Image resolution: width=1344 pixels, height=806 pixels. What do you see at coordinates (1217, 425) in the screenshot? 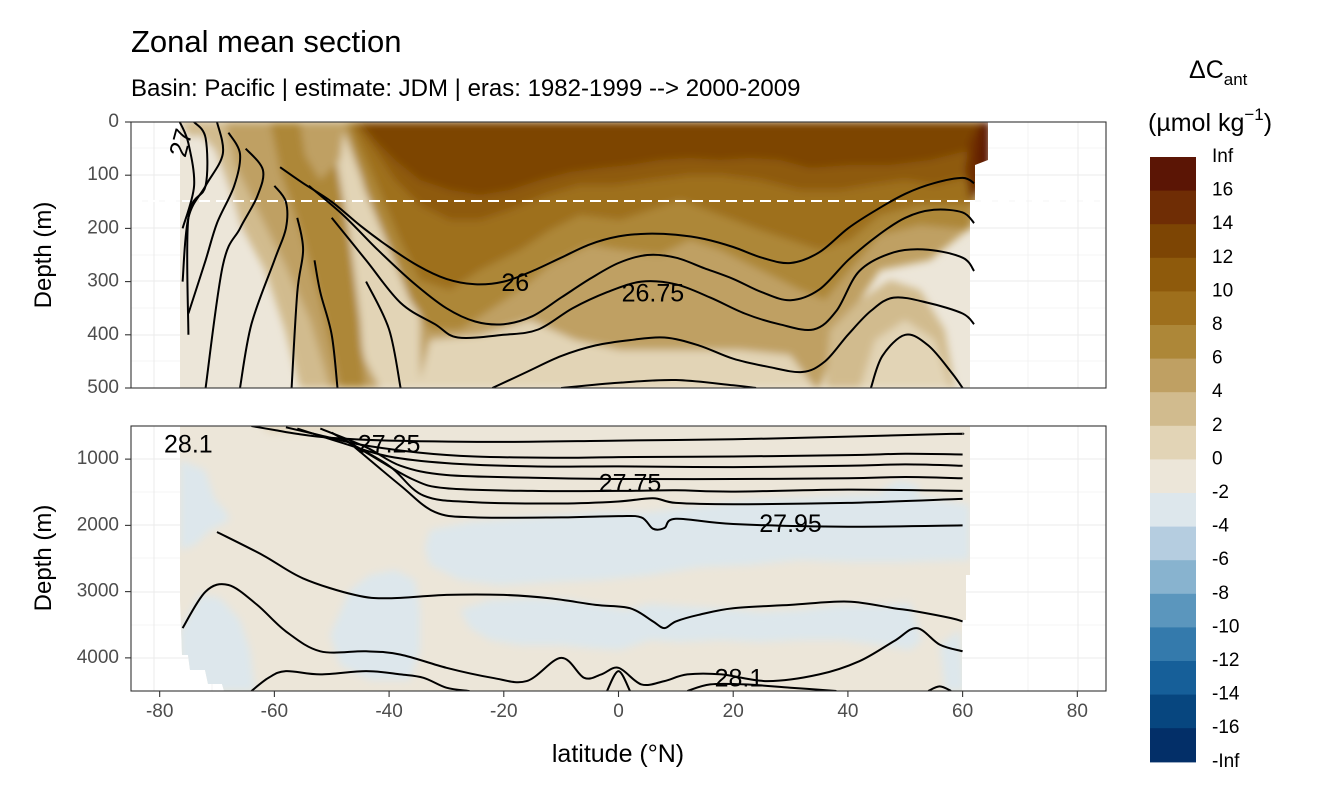
I see `legend-label: 2` at bounding box center [1217, 425].